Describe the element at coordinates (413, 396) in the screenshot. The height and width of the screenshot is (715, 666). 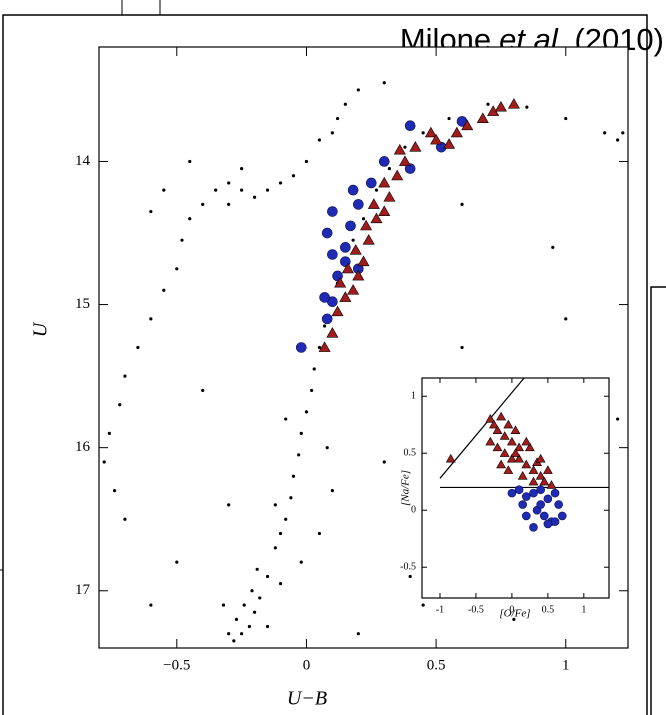
I see `y-tick-label: 1` at that location.